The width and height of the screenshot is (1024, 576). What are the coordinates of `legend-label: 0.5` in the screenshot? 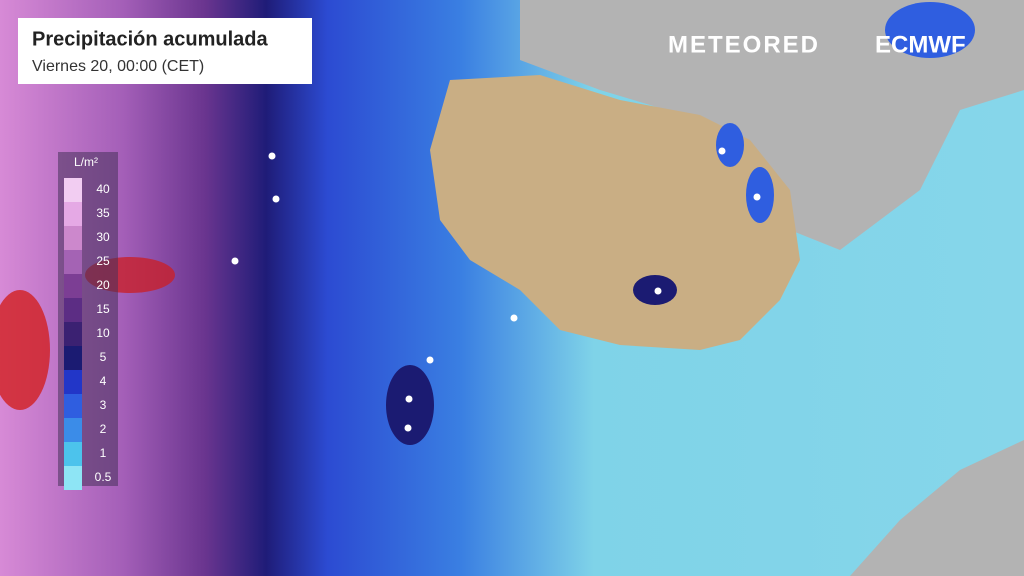 It's located at (103, 477).